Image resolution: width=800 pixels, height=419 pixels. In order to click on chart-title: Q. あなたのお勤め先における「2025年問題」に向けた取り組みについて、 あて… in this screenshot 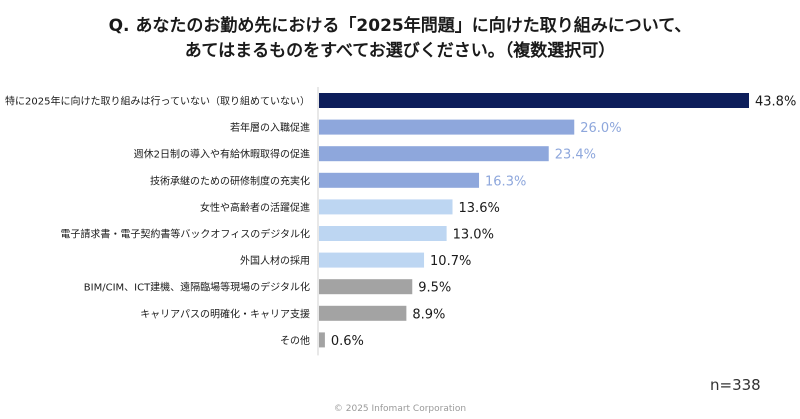, I will do `click(400, 39)`.